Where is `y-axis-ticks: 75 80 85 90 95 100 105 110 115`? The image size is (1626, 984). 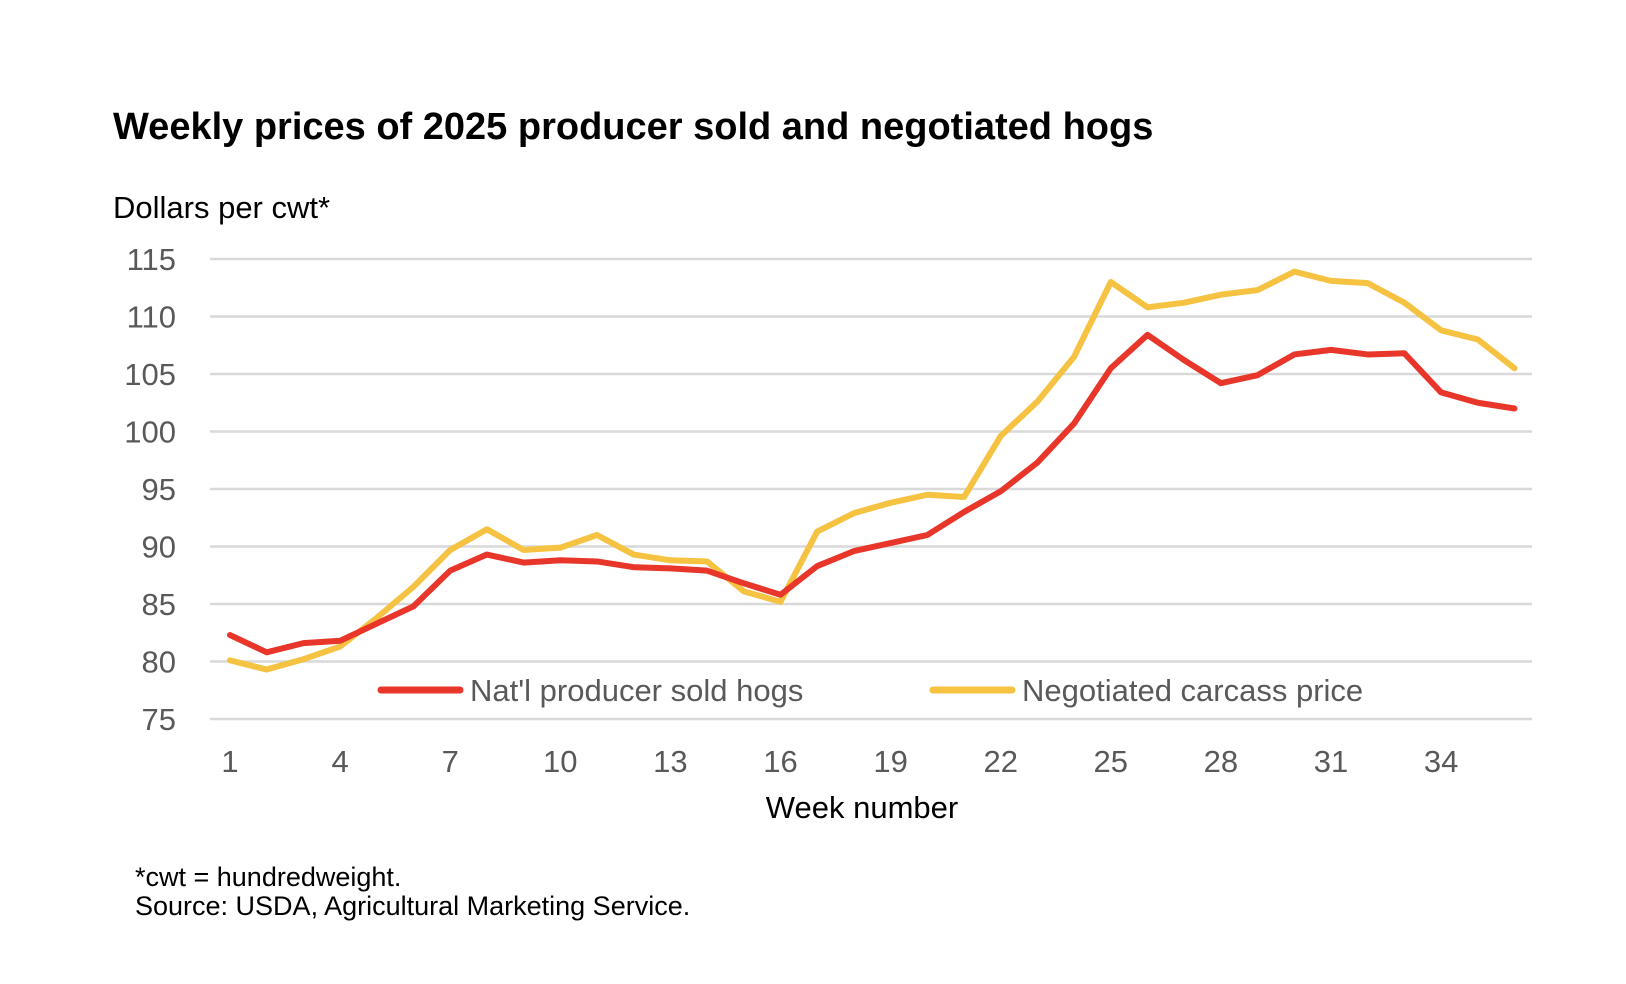 y-axis-ticks: 75 80 85 90 95 100 105 110 115 is located at coordinates (150, 489).